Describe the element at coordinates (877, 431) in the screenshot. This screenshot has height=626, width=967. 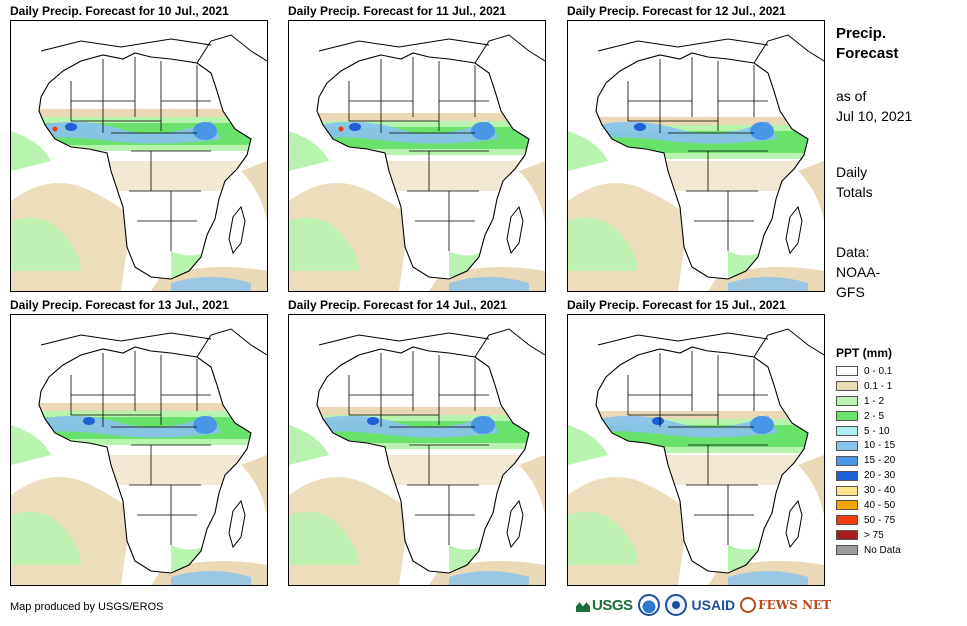
I see `legend-label: 5 - 10` at that location.